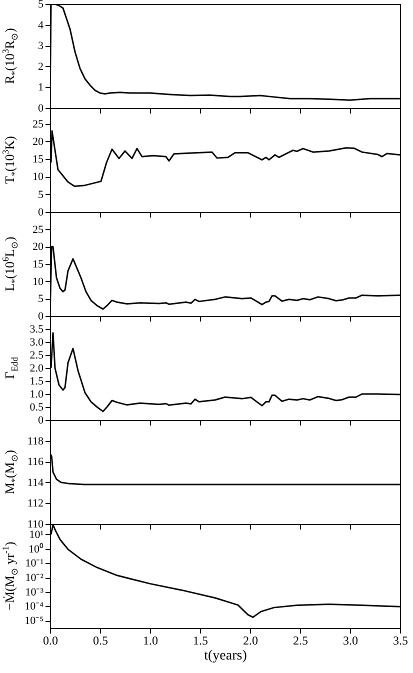 The width and height of the screenshot is (413, 673). I want to click on y-tick-label: 10⁻⁴, so click(34, 606).